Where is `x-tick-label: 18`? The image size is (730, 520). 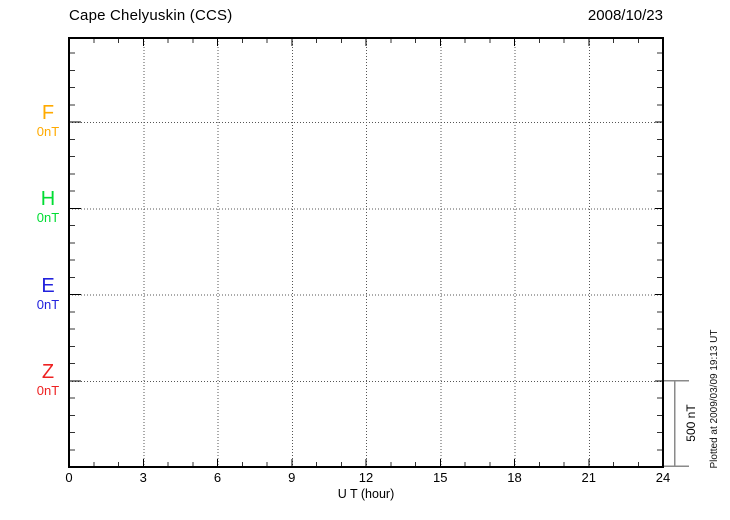 x-tick-label: 18 is located at coordinates (514, 477).